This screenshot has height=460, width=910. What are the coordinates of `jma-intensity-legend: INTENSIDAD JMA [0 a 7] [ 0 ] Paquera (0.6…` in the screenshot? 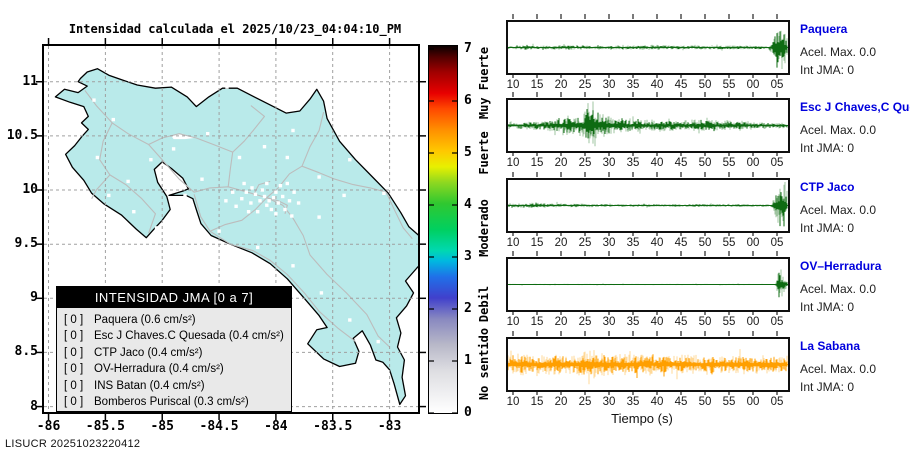 It's located at (174, 349).